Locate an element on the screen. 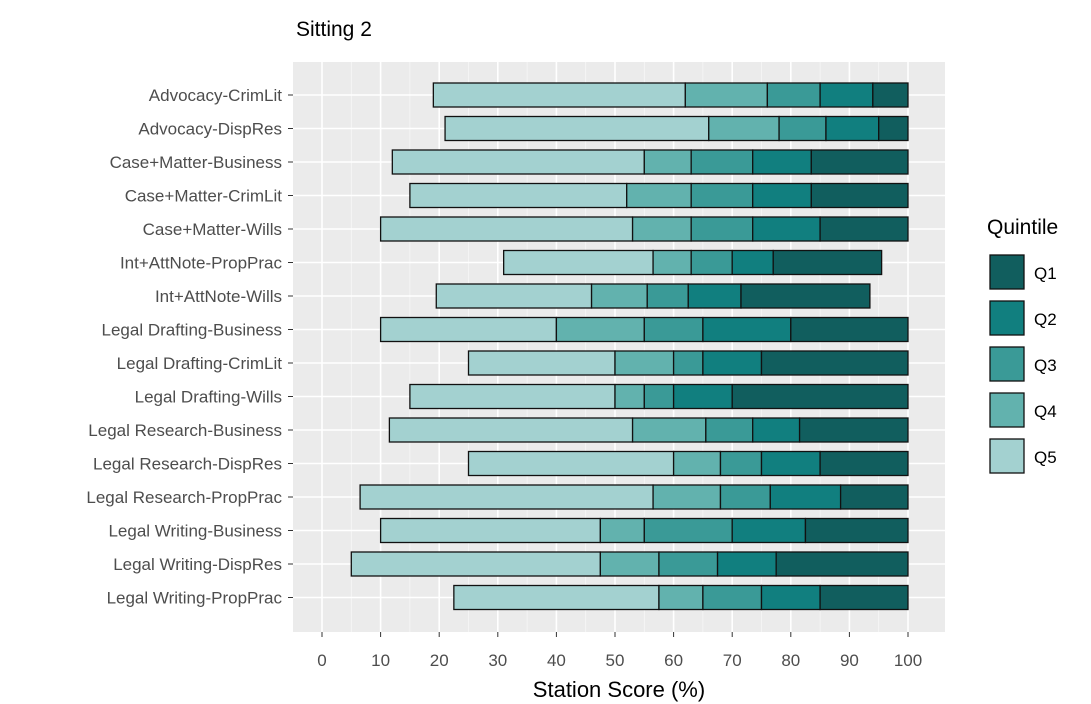 The image size is (1091, 704). x-tick-label: 10 is located at coordinates (380, 660).